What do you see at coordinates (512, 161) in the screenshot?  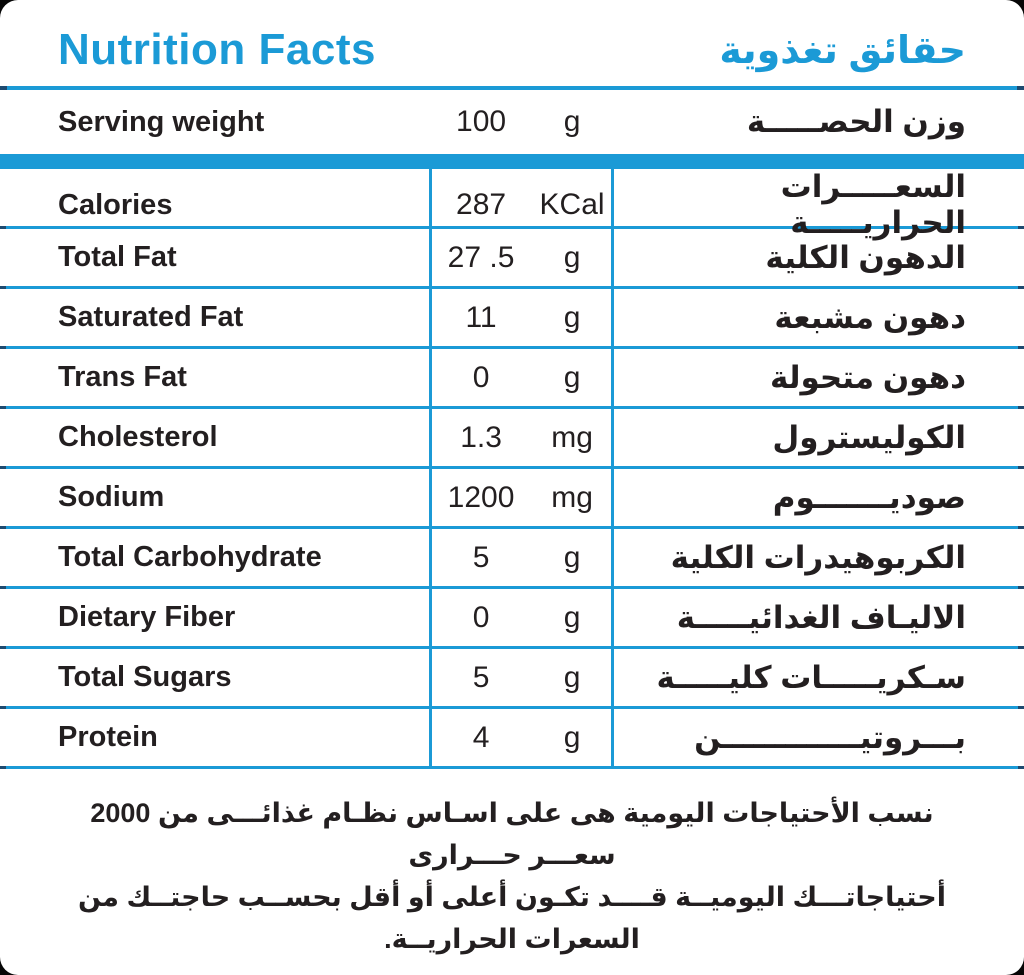 I see `section-divider-bar` at bounding box center [512, 161].